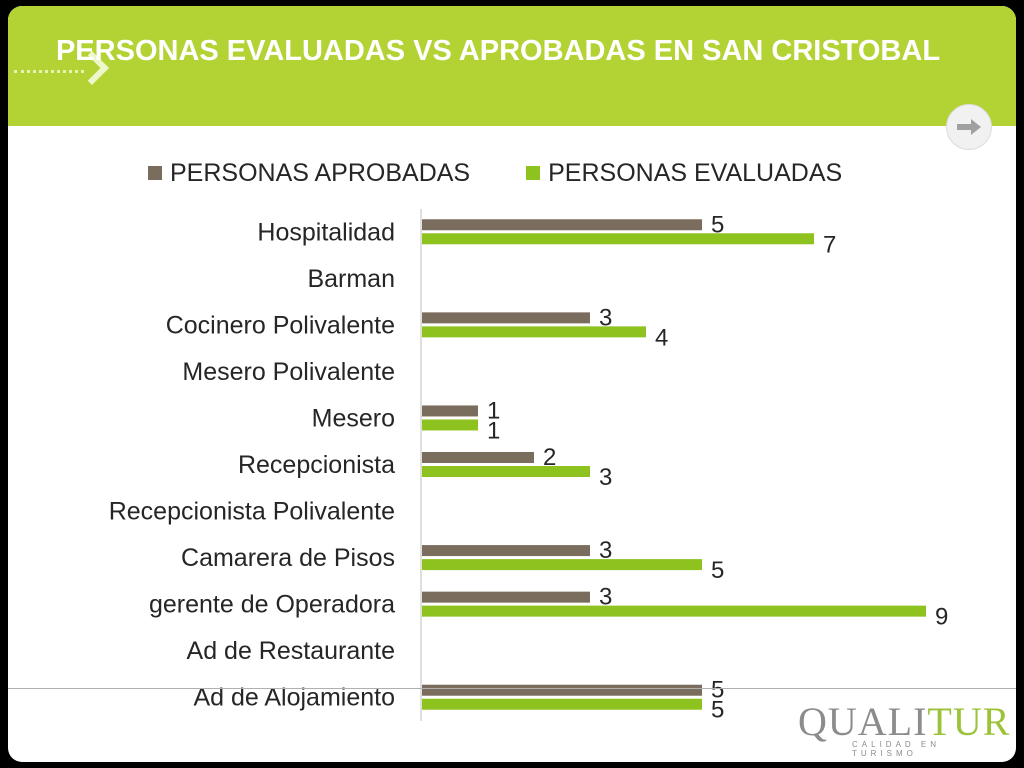 The height and width of the screenshot is (768, 1024). I want to click on logo-tagline: CALIDAD EN TURISMO, so click(896, 749).